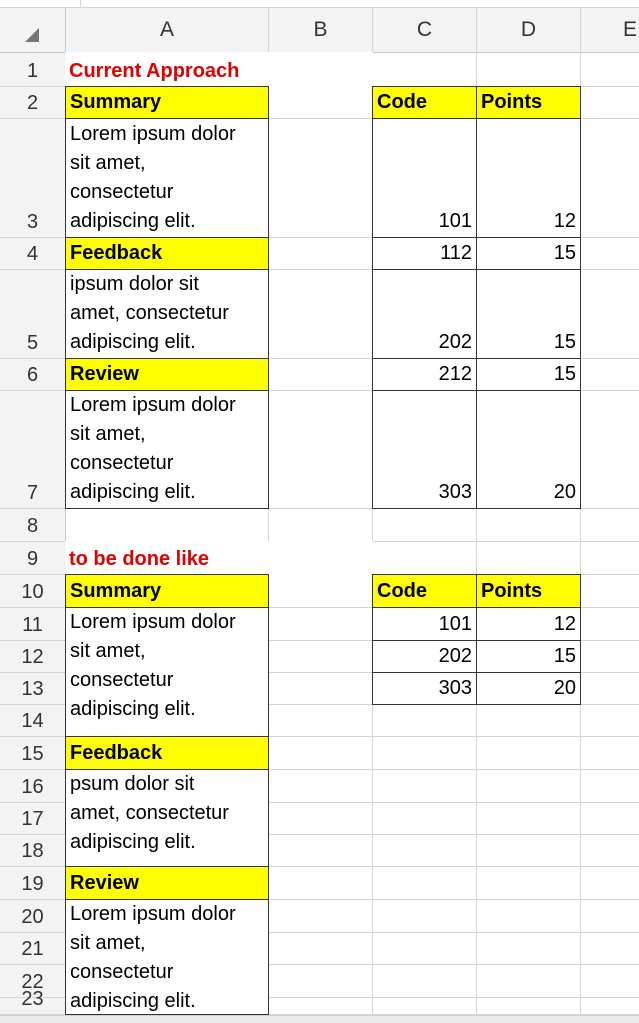 The width and height of the screenshot is (639, 1023). What do you see at coordinates (424, 374) in the screenshot?
I see `code-cell: 212` at bounding box center [424, 374].